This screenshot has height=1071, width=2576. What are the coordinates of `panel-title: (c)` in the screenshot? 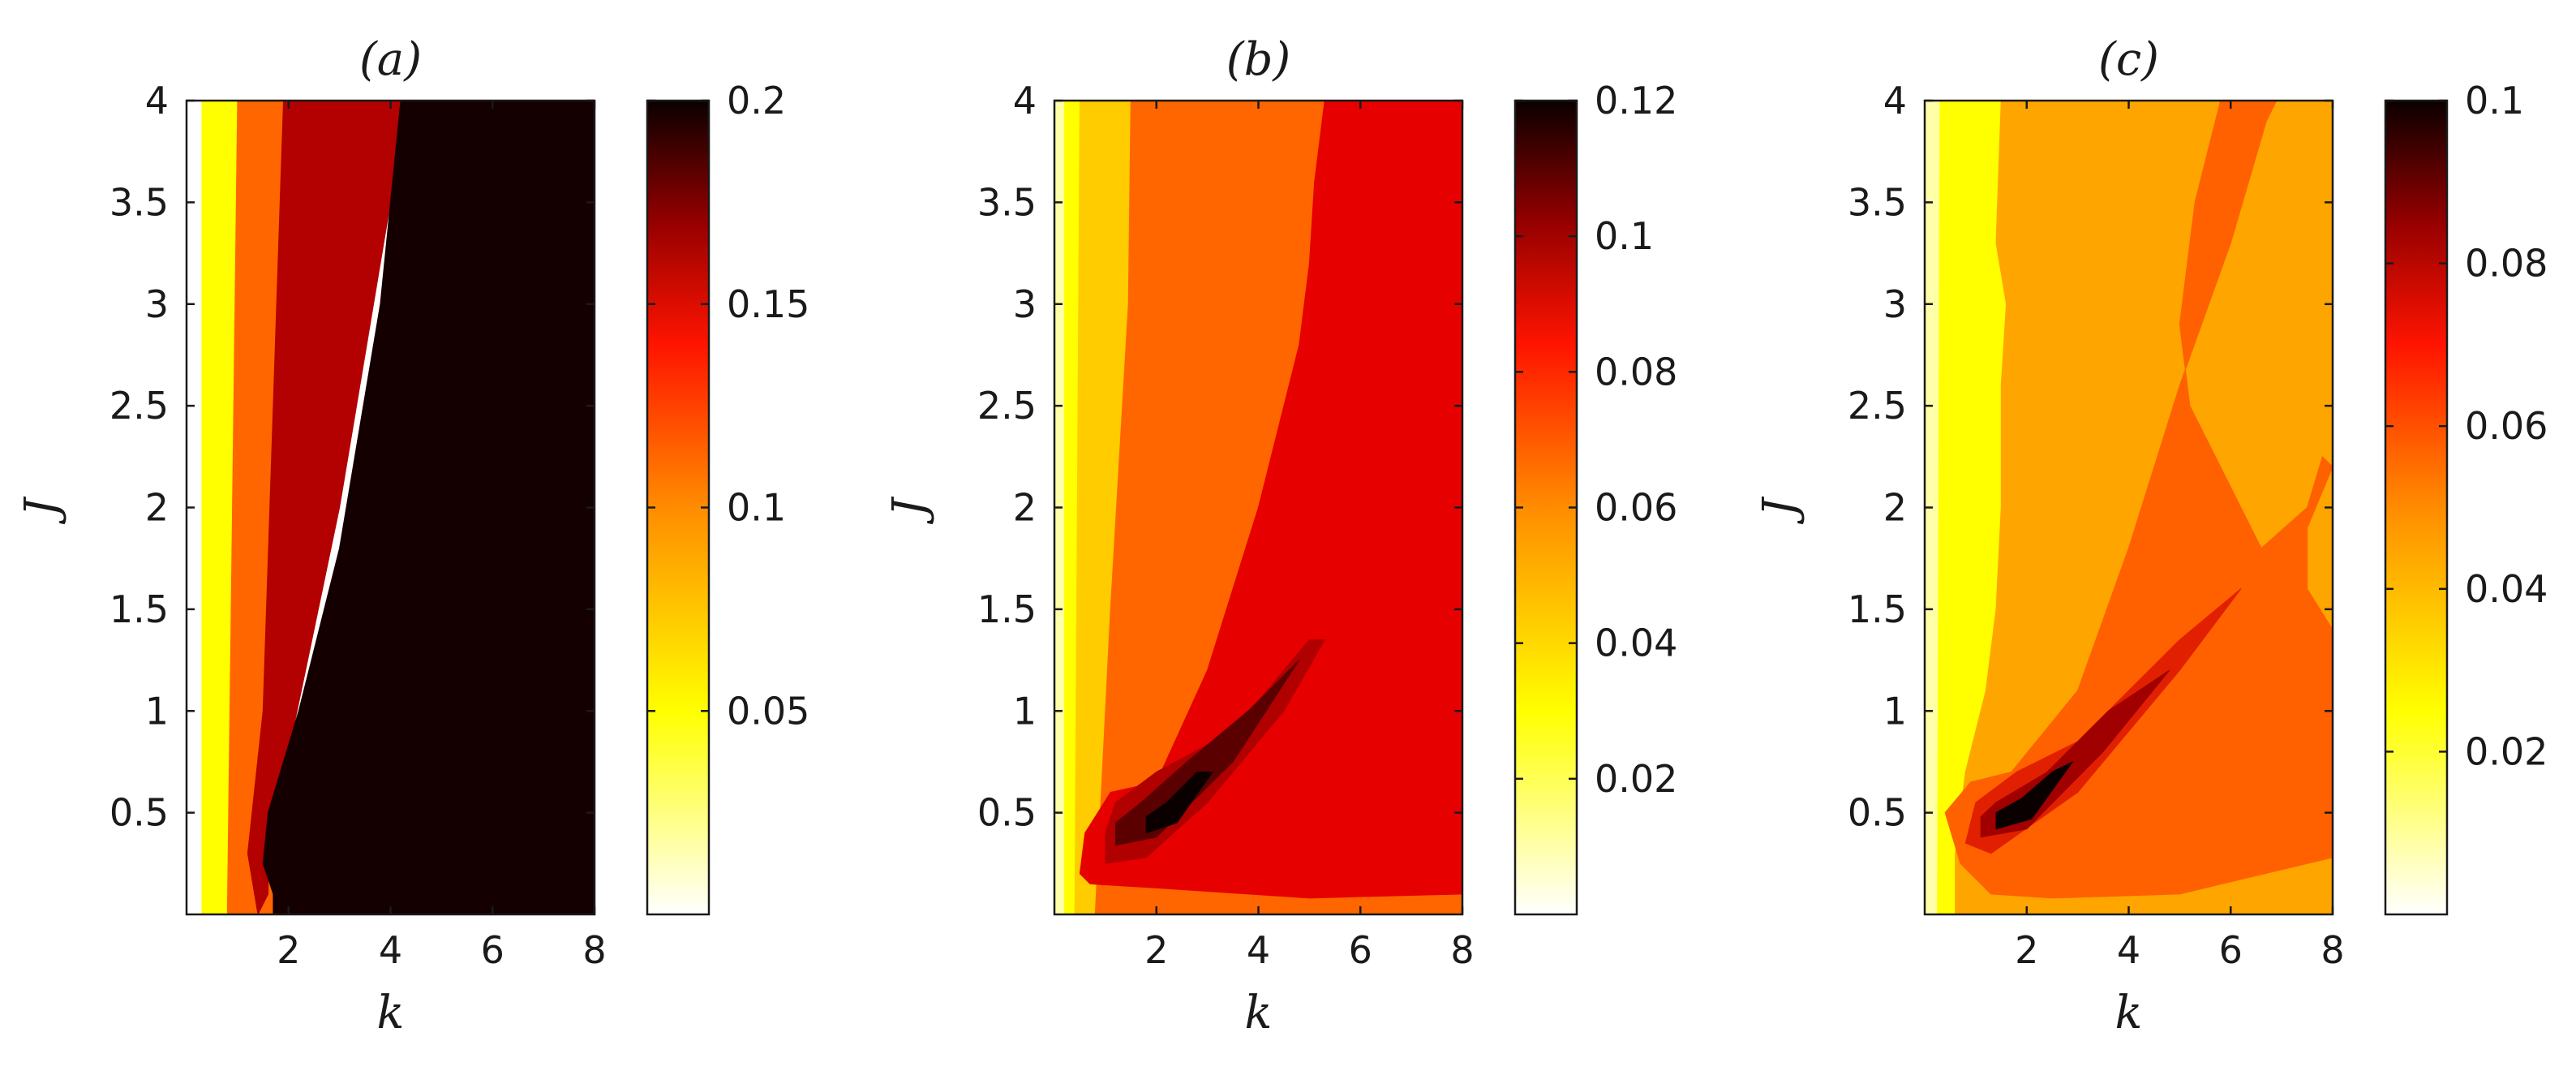 It's located at (2128, 60).